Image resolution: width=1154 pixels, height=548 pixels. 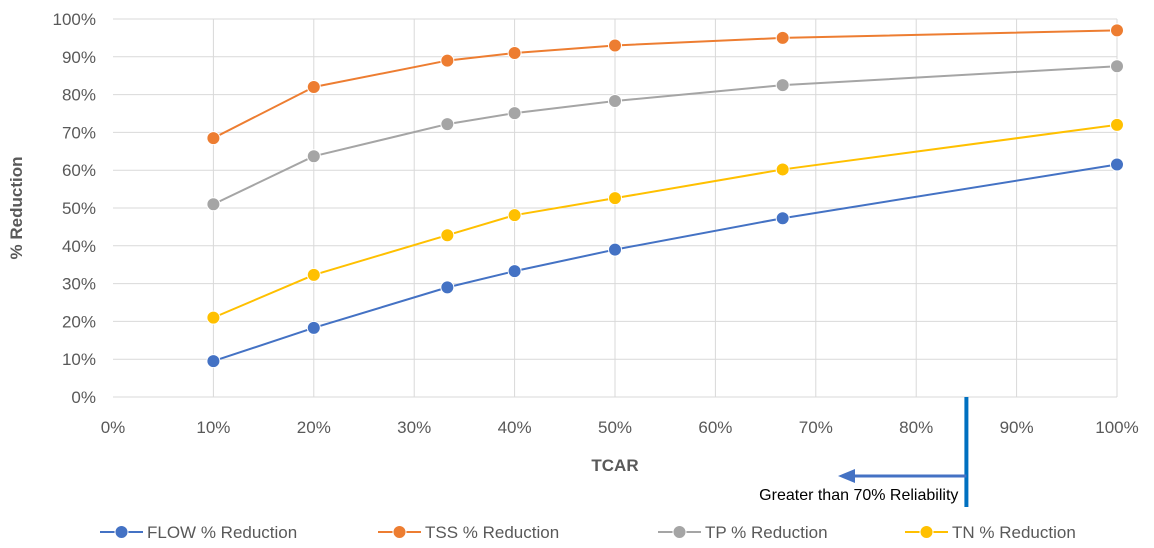 What do you see at coordinates (1017, 427) in the screenshot?
I see `x-tick-label: 90%` at bounding box center [1017, 427].